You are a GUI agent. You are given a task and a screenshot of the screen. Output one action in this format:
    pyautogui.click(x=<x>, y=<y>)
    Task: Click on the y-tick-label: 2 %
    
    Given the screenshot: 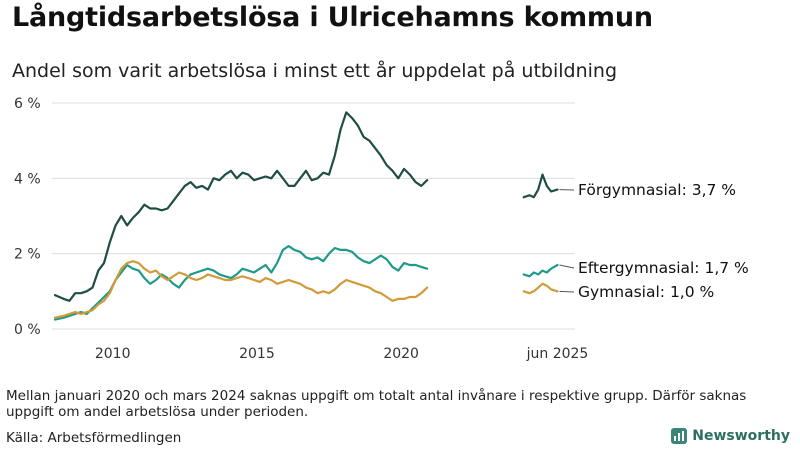 What is the action you would take?
    pyautogui.click(x=27, y=255)
    